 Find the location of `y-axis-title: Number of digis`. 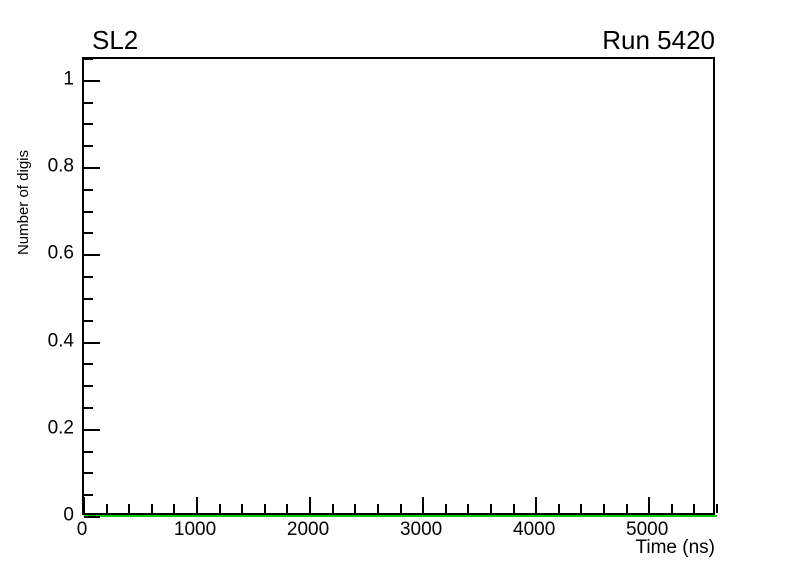

y-axis-title: Number of digis is located at coordinates (23, 203).